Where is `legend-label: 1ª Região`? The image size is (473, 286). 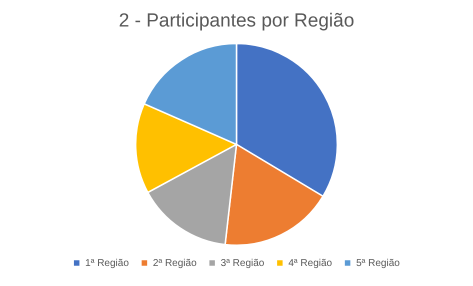
legend-label: 1ª Região is located at coordinates (107, 263).